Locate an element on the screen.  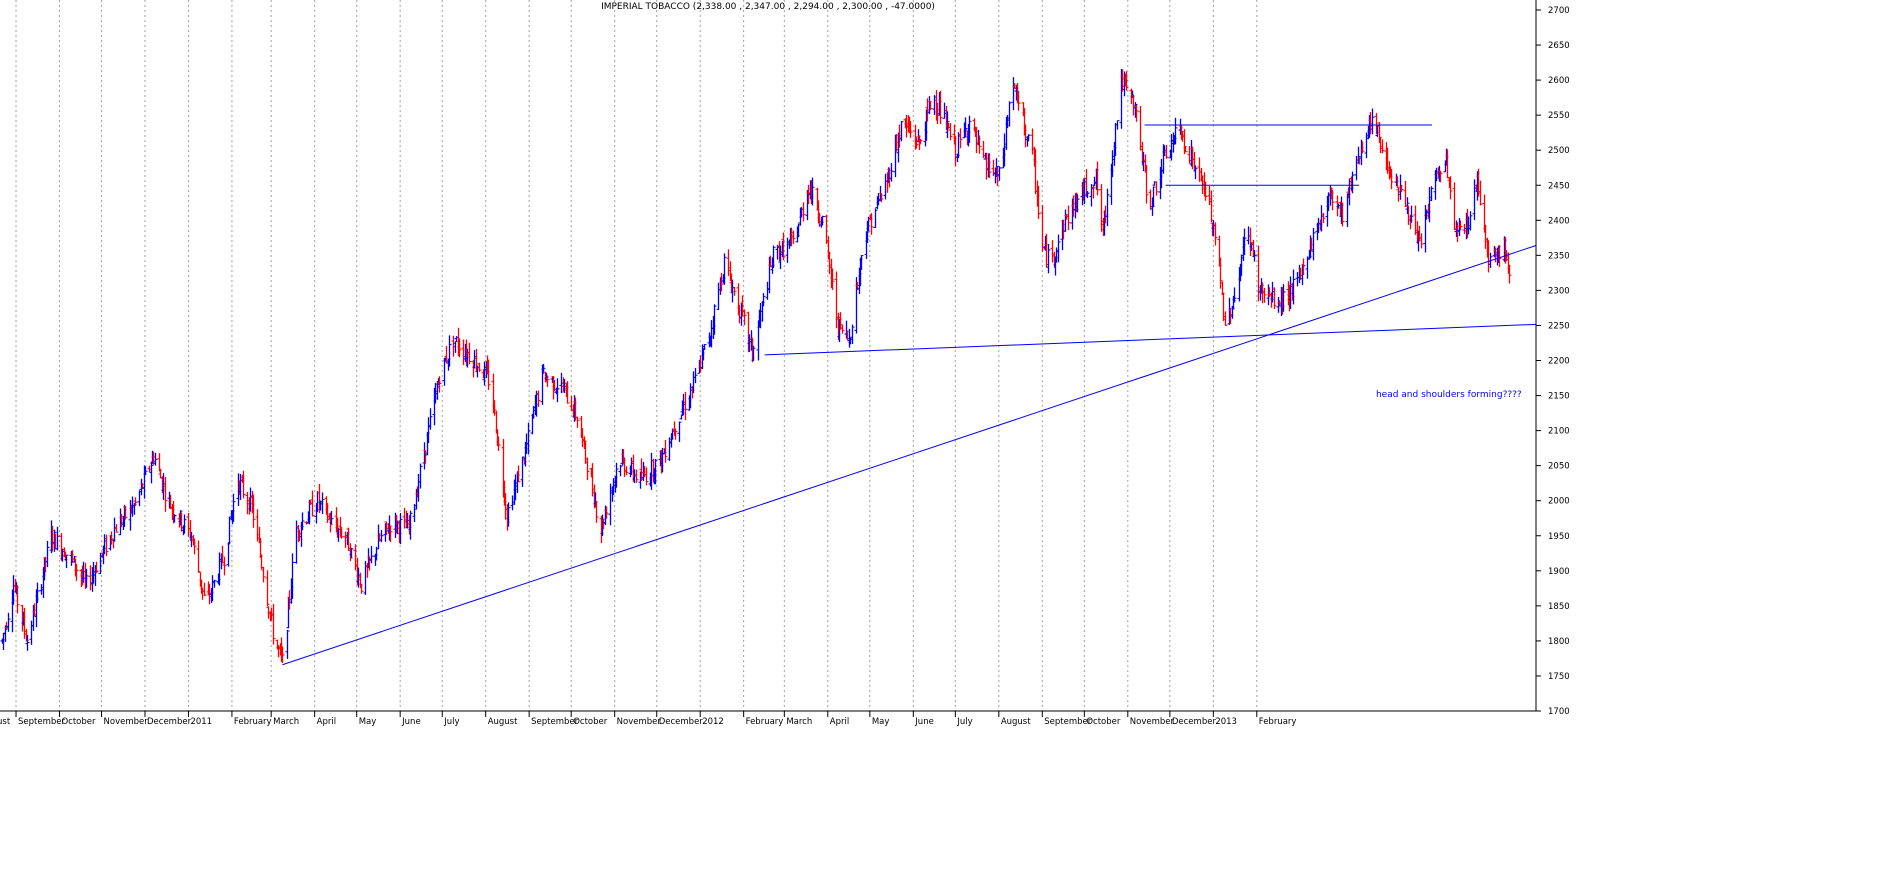
annotation-head-and-shoulders: head and shoulders forming???? is located at coordinates (1449, 395).